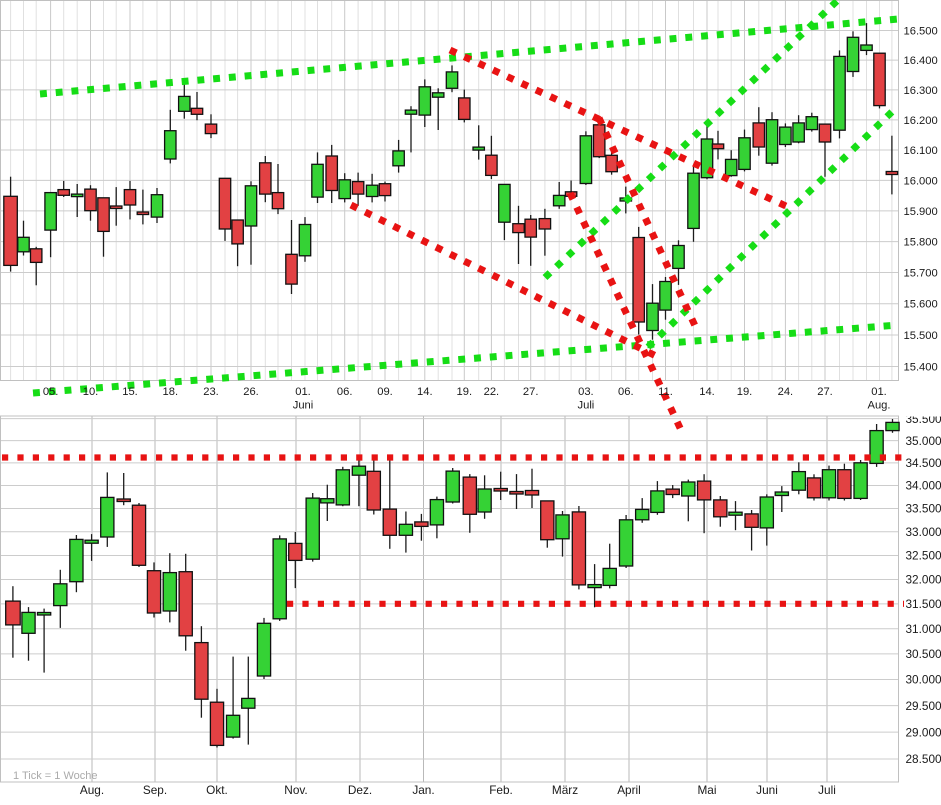 This screenshot has height=805, width=941. I want to click on svg-text: 22., so click(492, 392).